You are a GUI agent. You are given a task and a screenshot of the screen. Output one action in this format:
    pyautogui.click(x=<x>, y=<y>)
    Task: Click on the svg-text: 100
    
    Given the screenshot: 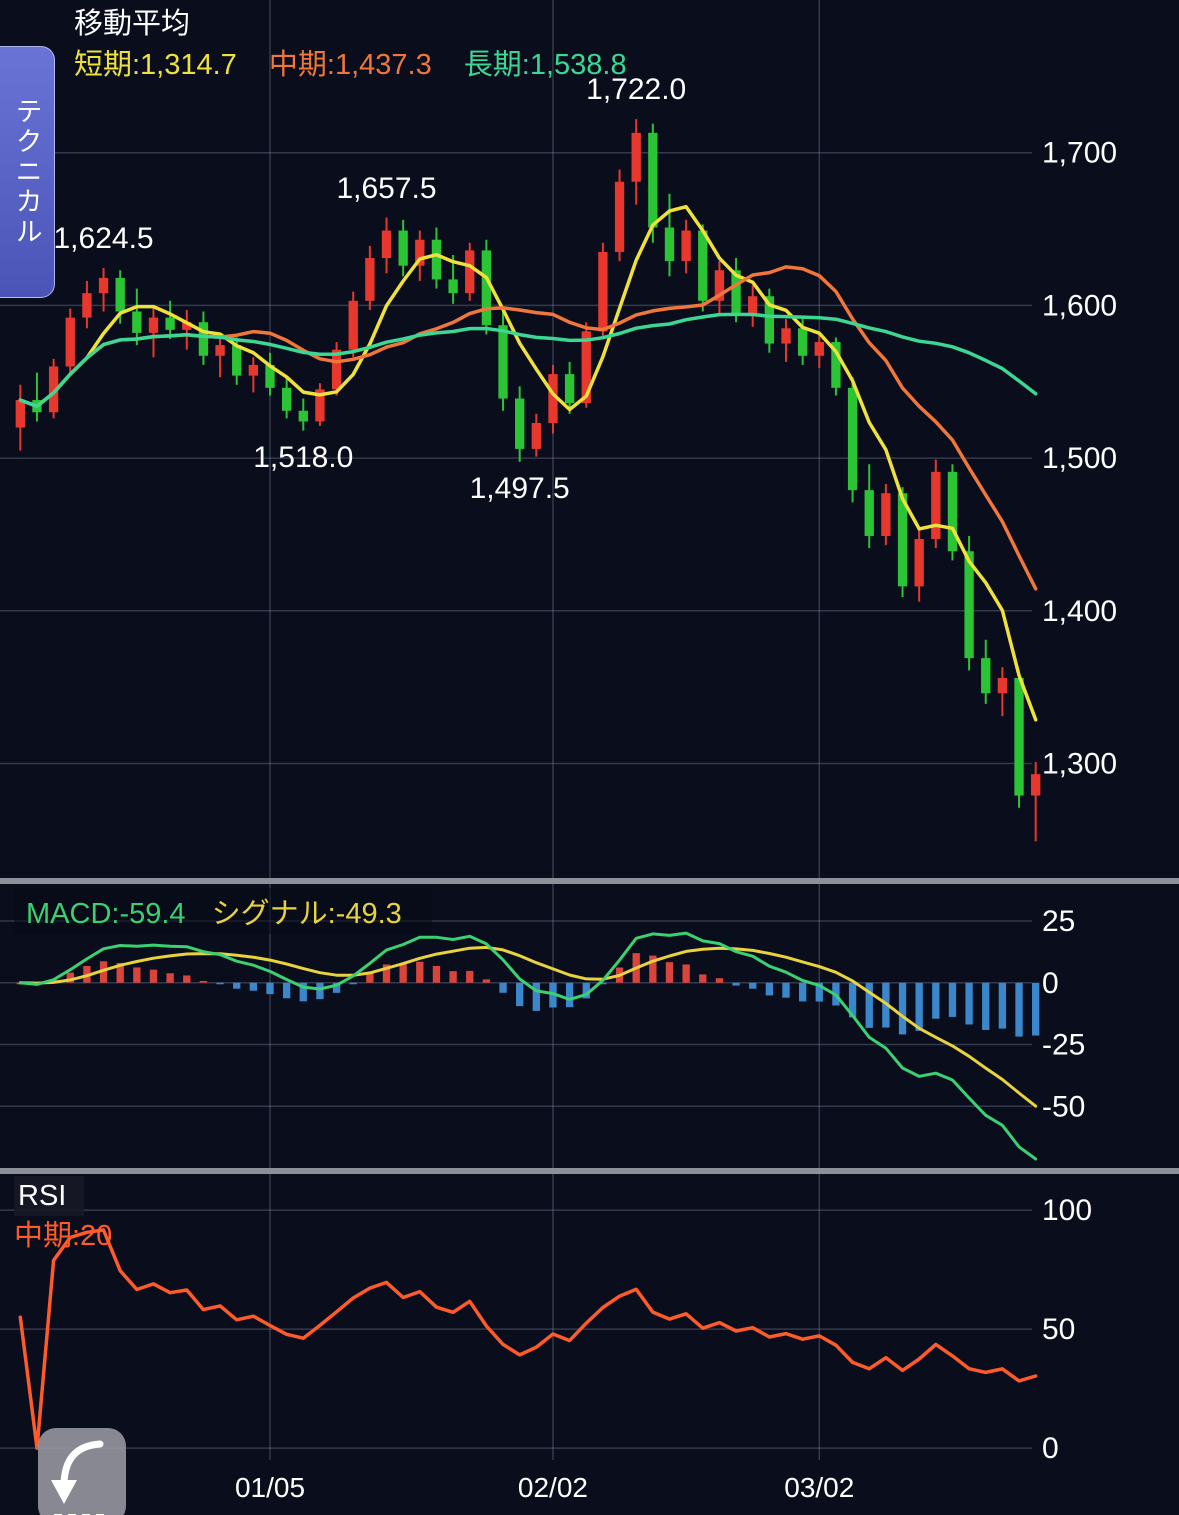 What is the action you would take?
    pyautogui.click(x=1067, y=1210)
    